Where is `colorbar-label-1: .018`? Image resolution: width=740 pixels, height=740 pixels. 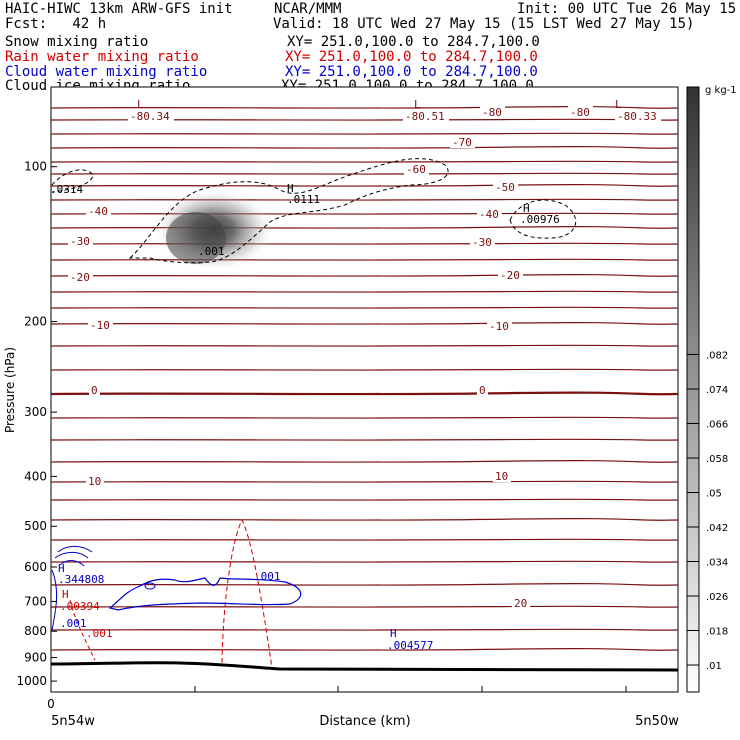
colorbar-label-1: .018 is located at coordinates (717, 632).